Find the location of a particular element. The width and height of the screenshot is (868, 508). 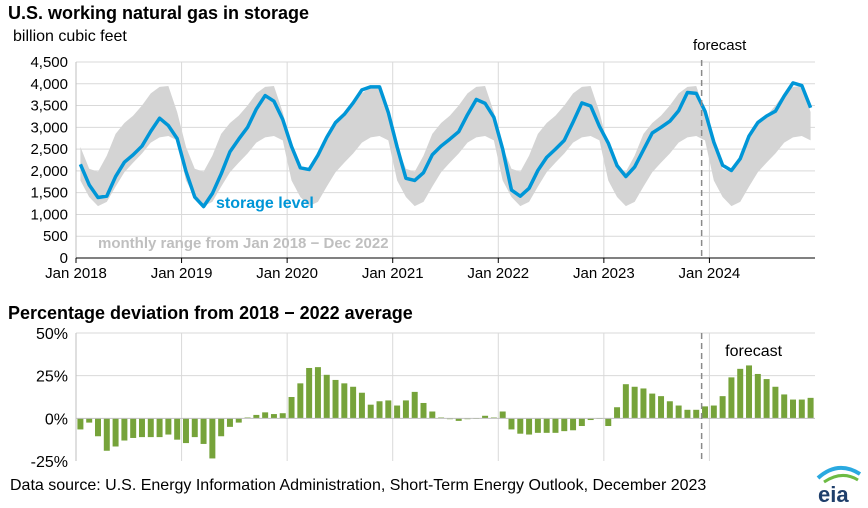

eia-logo: eia is located at coordinates (839, 486).